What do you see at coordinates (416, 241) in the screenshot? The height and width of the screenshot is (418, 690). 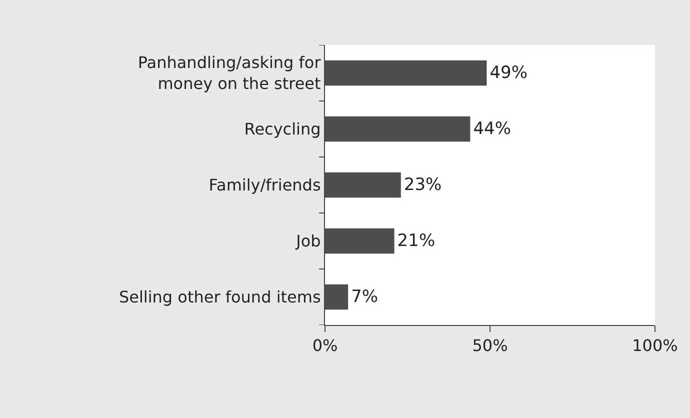 I see `data-label: 21%` at bounding box center [416, 241].